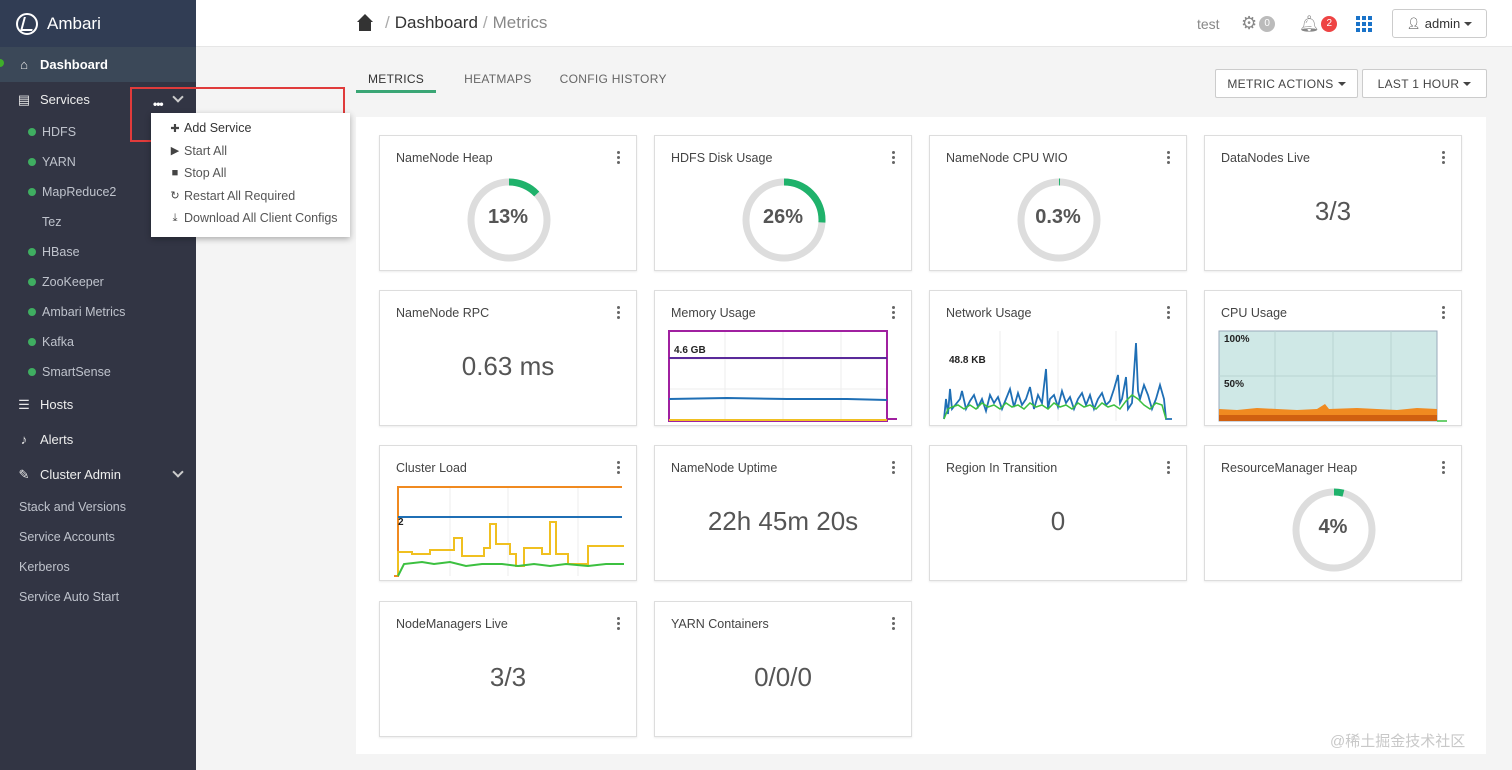 This screenshot has width=1512, height=770. Describe the element at coordinates (57, 404) in the screenshot. I see `sidebar-item-label: Hosts` at that location.